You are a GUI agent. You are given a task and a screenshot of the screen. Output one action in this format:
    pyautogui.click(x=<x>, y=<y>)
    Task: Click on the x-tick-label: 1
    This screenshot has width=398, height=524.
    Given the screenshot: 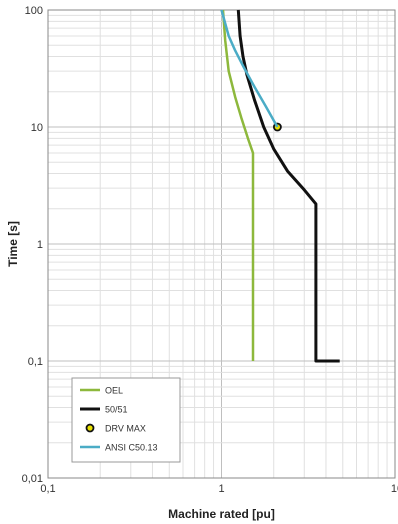 What is the action you would take?
    pyautogui.click(x=221, y=489)
    